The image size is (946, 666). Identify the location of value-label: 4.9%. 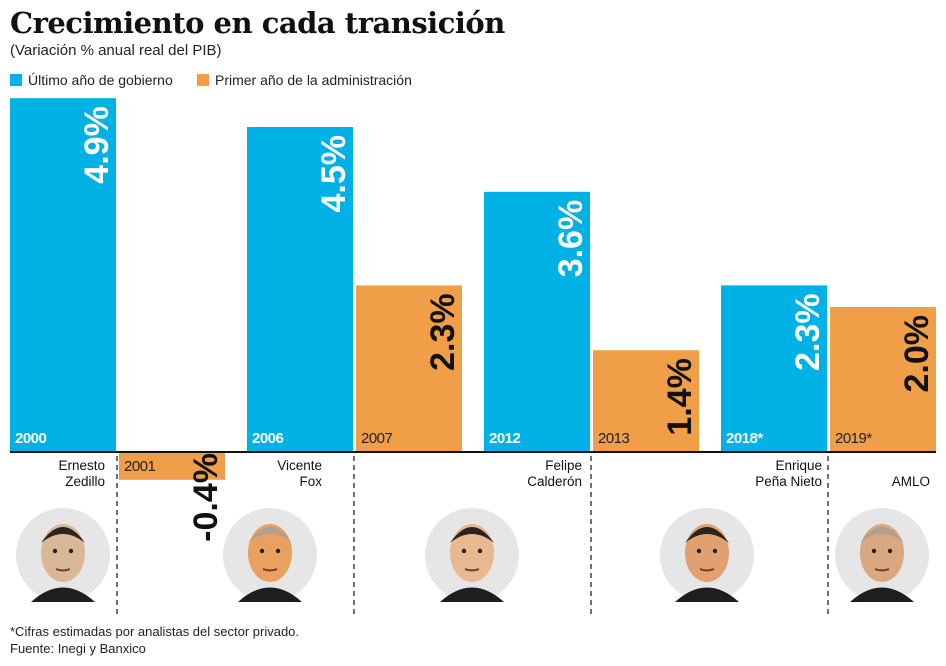
(97, 145).